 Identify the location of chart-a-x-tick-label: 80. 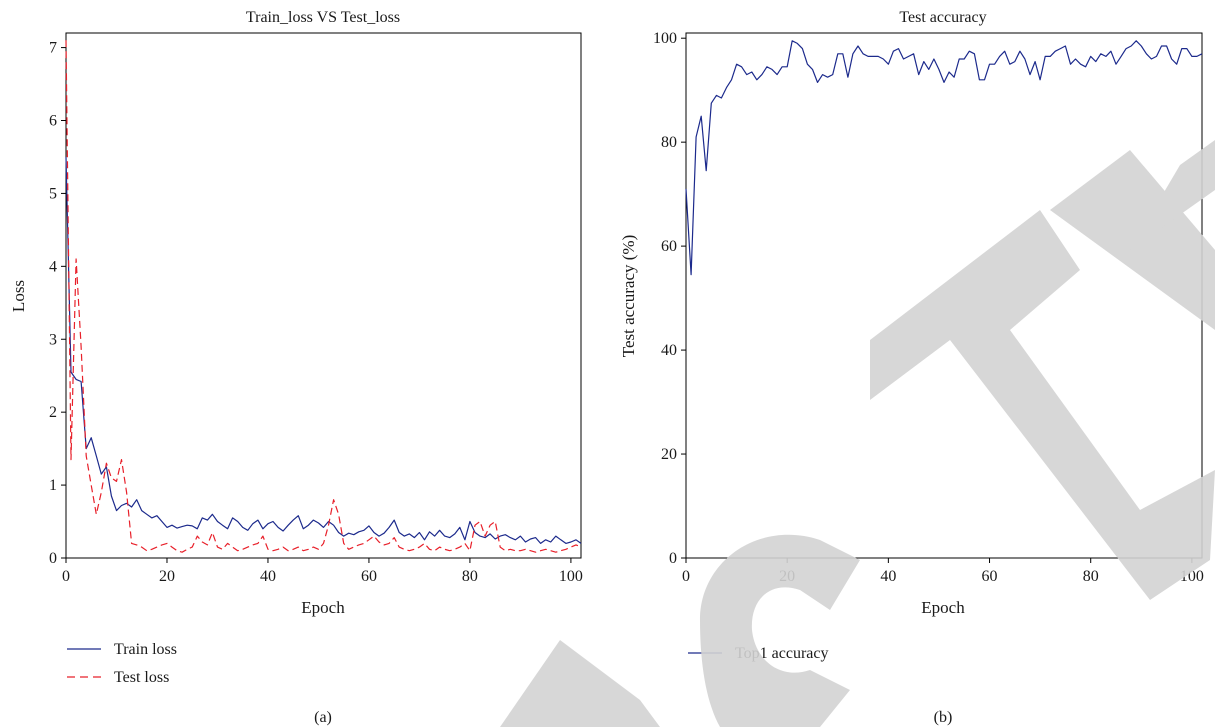
(470, 576).